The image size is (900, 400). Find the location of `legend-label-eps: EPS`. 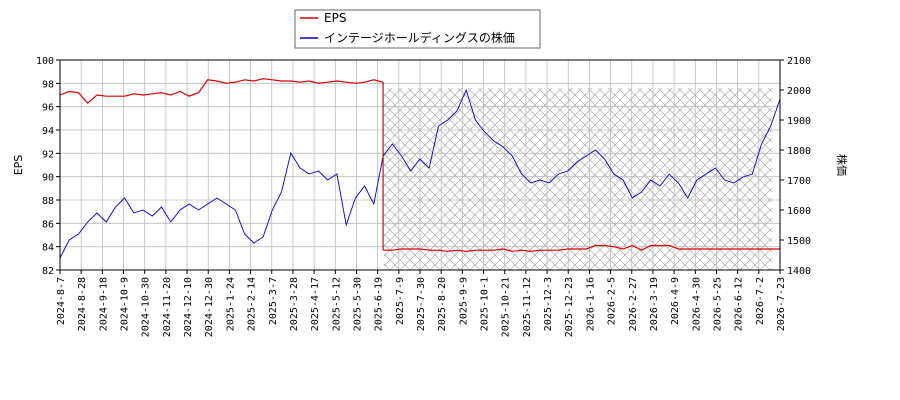

legend-label-eps: EPS is located at coordinates (335, 18).